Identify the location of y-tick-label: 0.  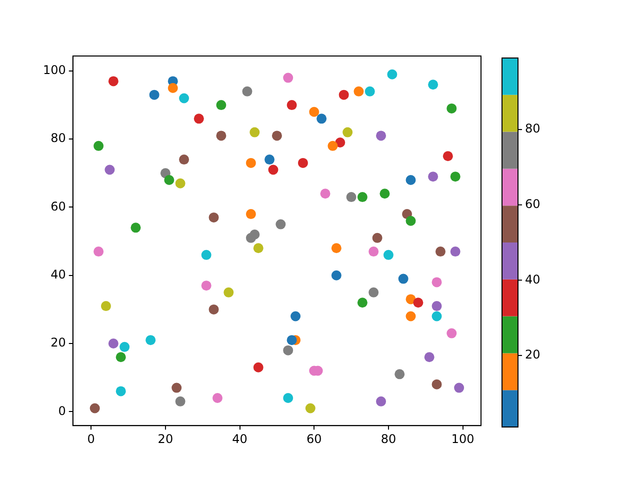
(62, 411).